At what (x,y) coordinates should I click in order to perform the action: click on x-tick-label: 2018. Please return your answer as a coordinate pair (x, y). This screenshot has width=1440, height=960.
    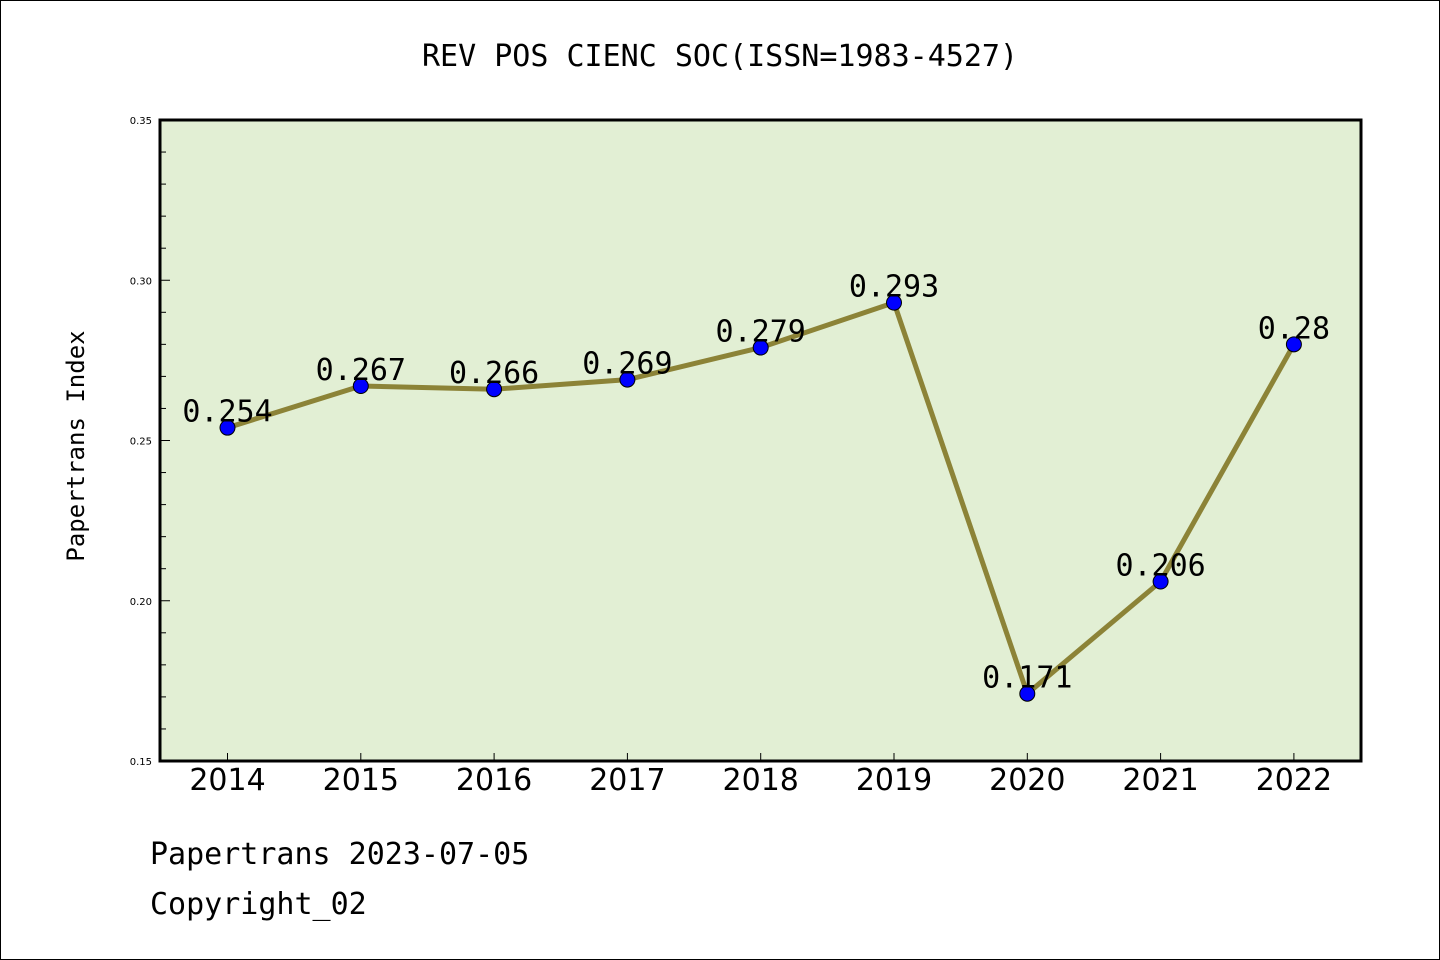
    Looking at the image, I should click on (761, 780).